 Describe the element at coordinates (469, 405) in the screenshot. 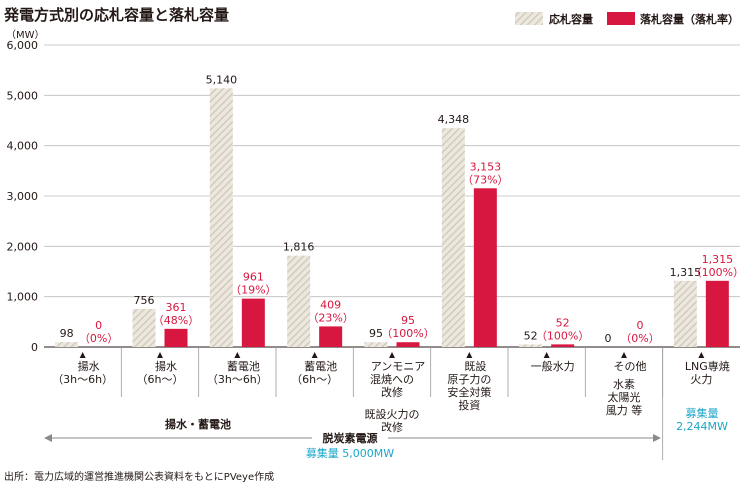

I see `category-label: 投資` at that location.